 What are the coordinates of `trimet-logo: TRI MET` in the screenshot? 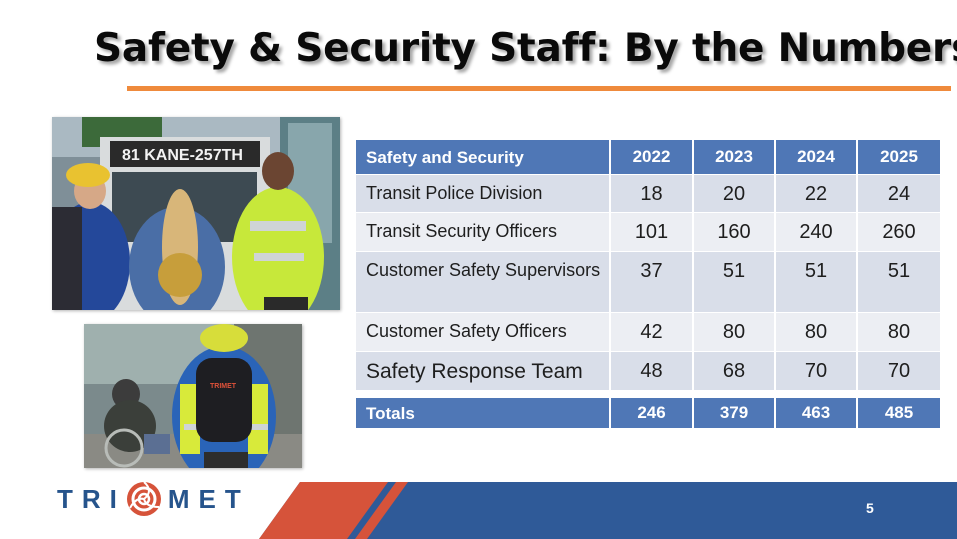 It's located at (153, 499).